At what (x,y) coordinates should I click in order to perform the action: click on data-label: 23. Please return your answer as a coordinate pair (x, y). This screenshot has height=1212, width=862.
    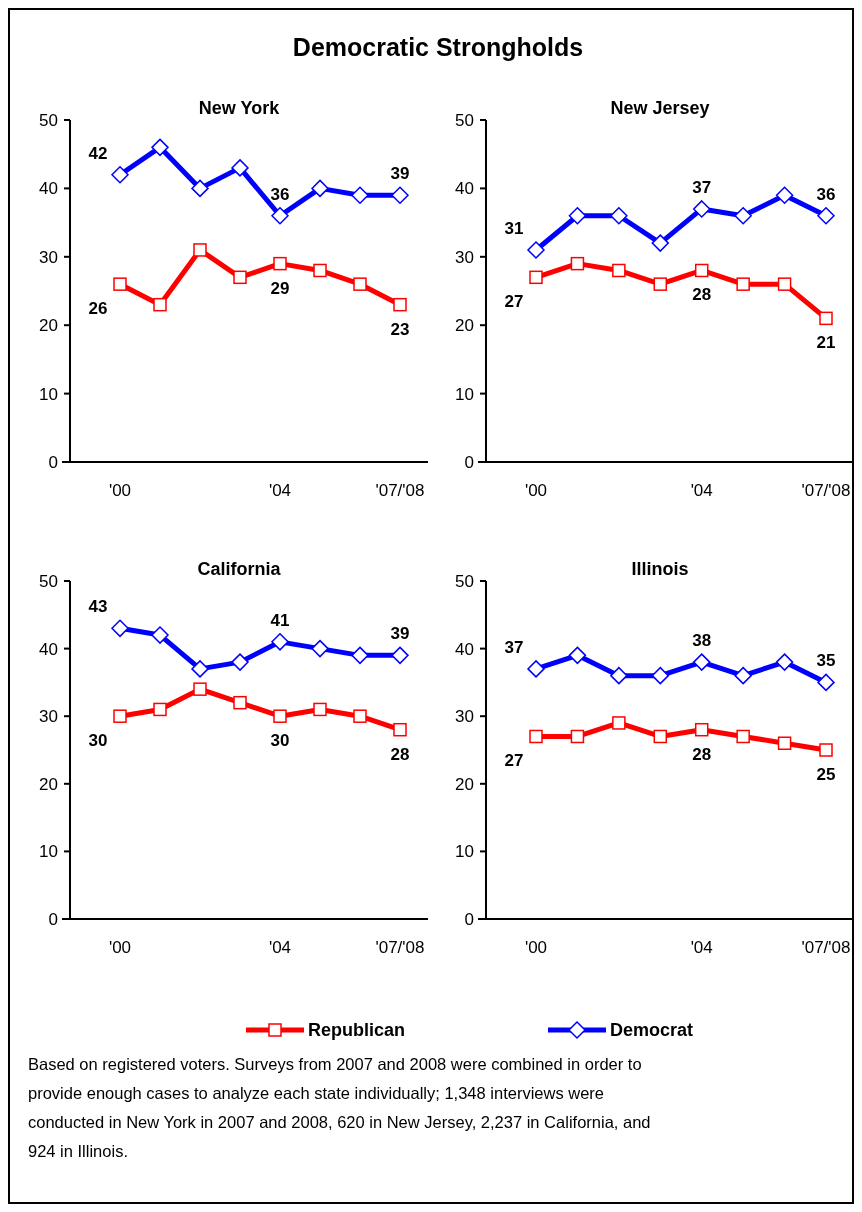
    Looking at the image, I should click on (400, 329).